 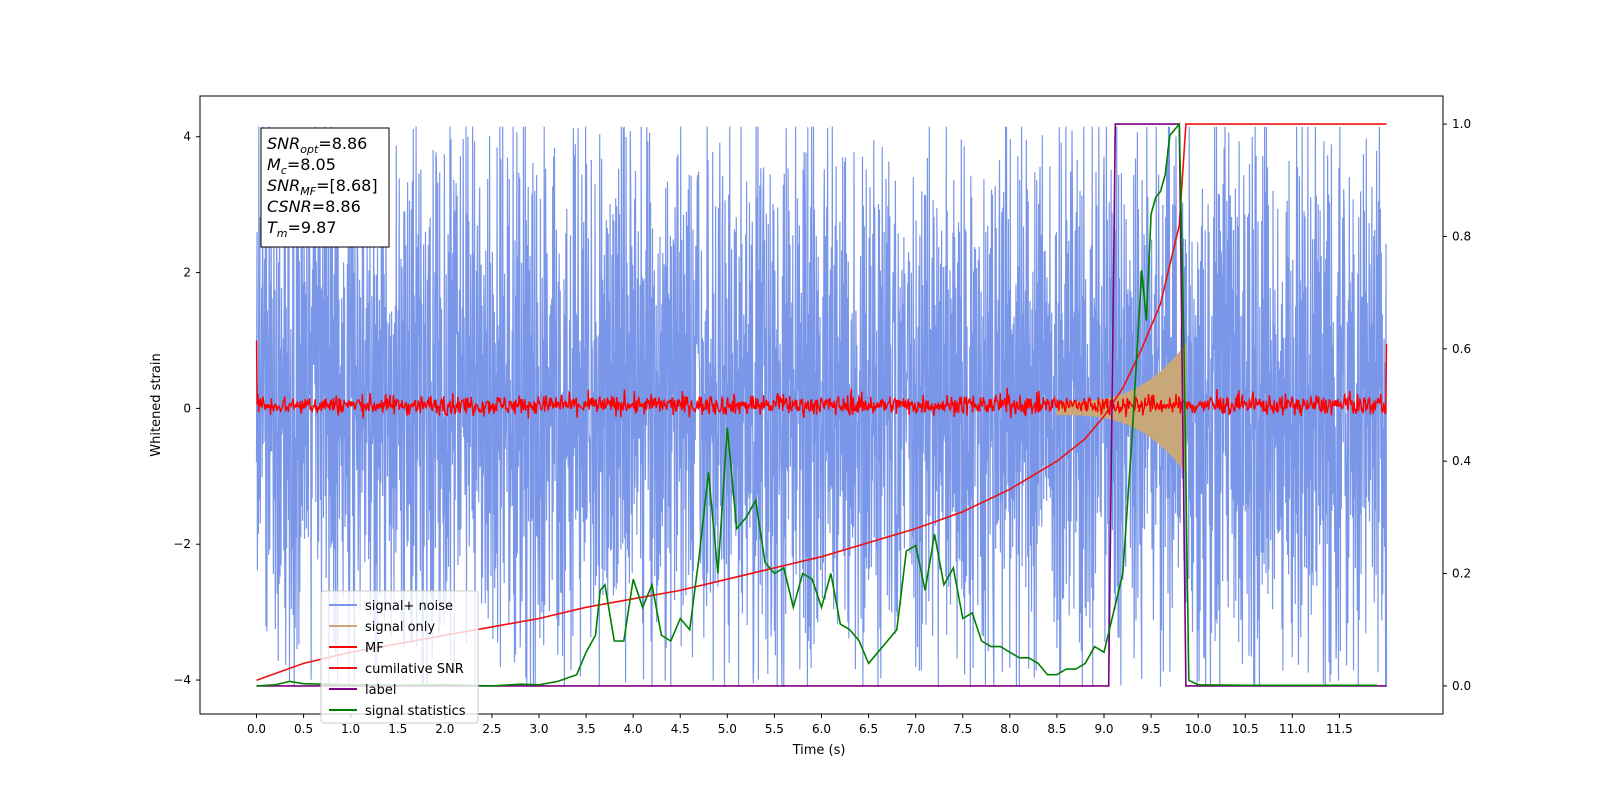 What do you see at coordinates (350, 729) in the screenshot?
I see `x-tick-label: 1.0` at bounding box center [350, 729].